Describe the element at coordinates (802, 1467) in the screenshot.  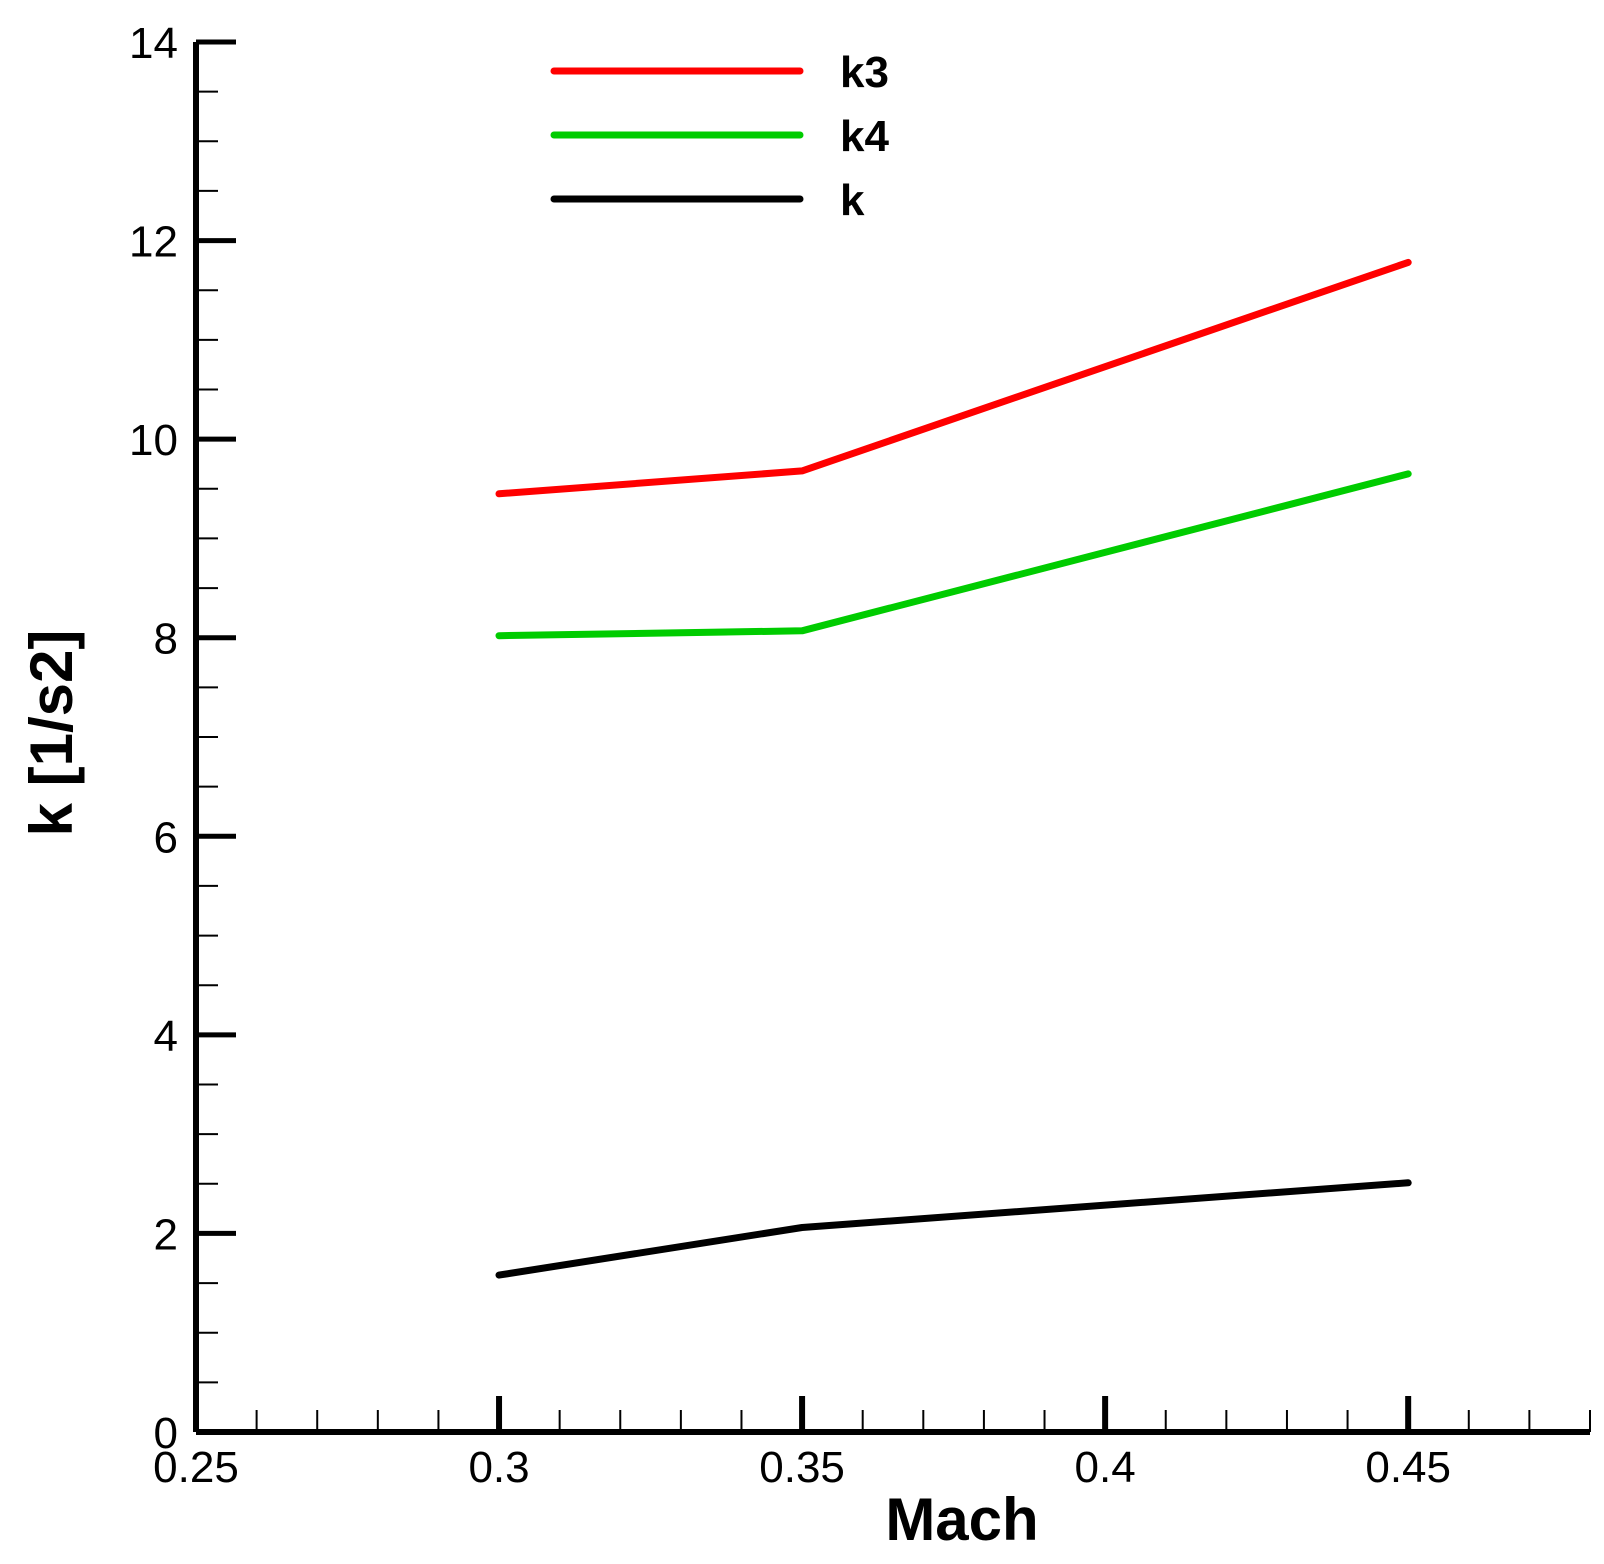
I see `x-tick-label: 0.35` at that location.